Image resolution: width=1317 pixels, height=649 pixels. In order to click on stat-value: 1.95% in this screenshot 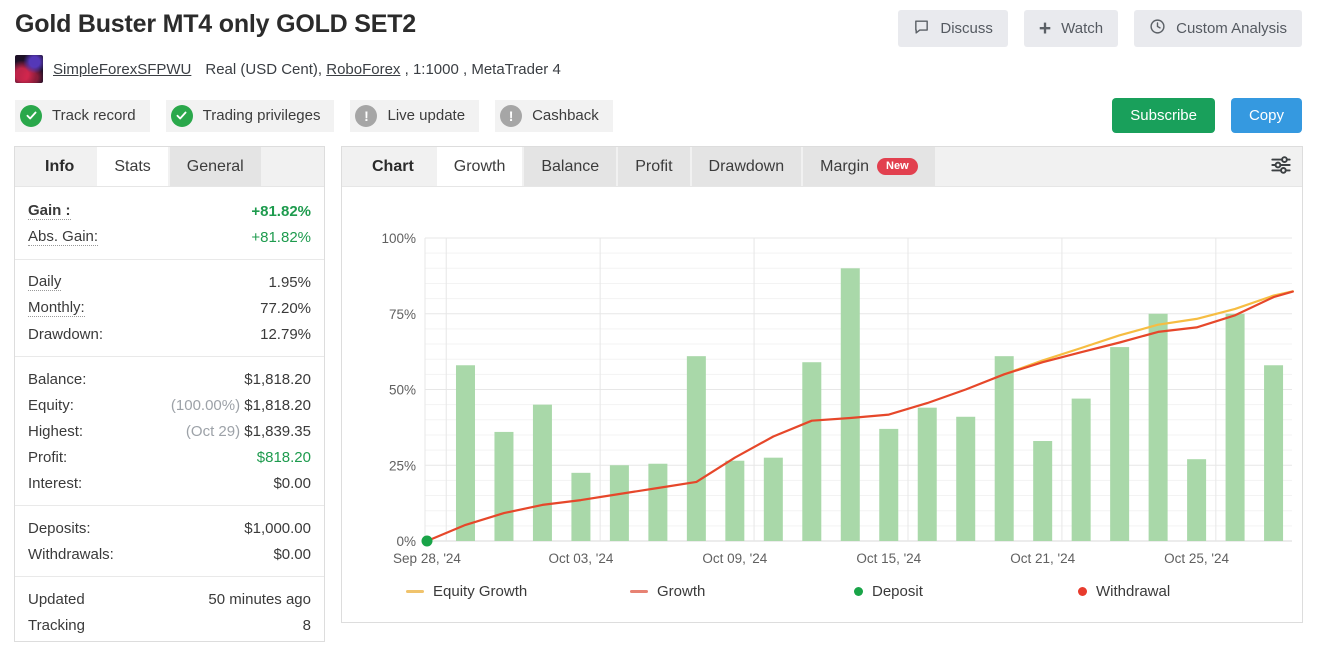, I will do `click(289, 282)`.